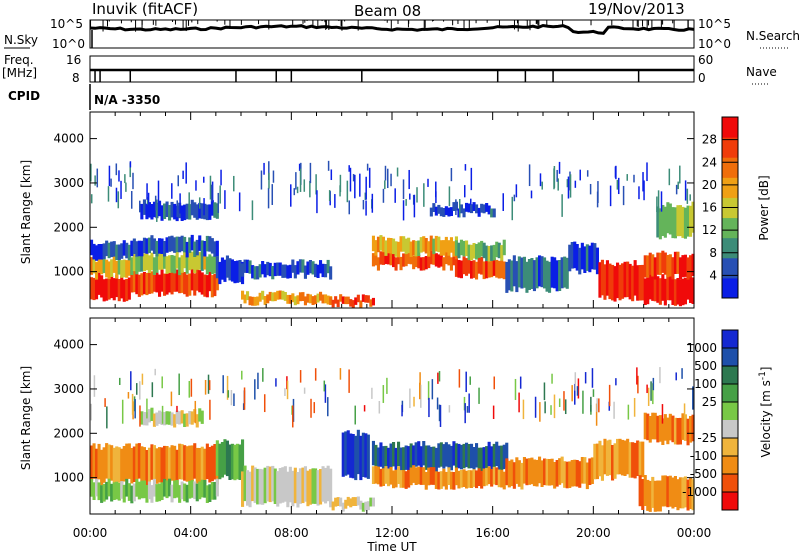 The height and width of the screenshot is (554, 800). Describe the element at coordinates (714, 44) in the screenshot. I see `nsearch-tick-bottom: 10^0` at that location.